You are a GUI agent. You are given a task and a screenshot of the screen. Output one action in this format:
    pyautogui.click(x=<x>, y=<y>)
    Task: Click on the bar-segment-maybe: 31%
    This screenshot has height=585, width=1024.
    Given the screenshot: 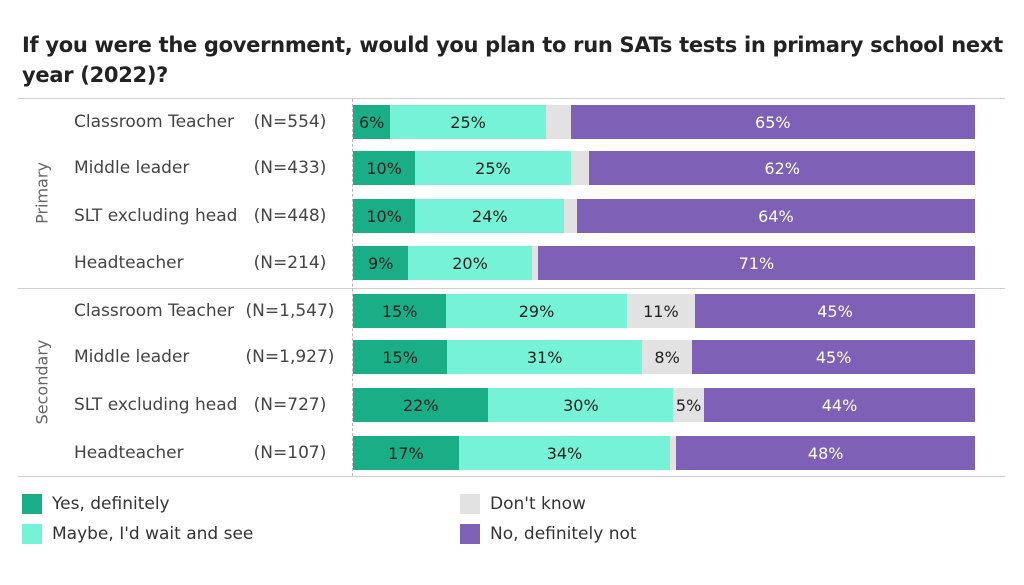 What is the action you would take?
    pyautogui.click(x=544, y=357)
    